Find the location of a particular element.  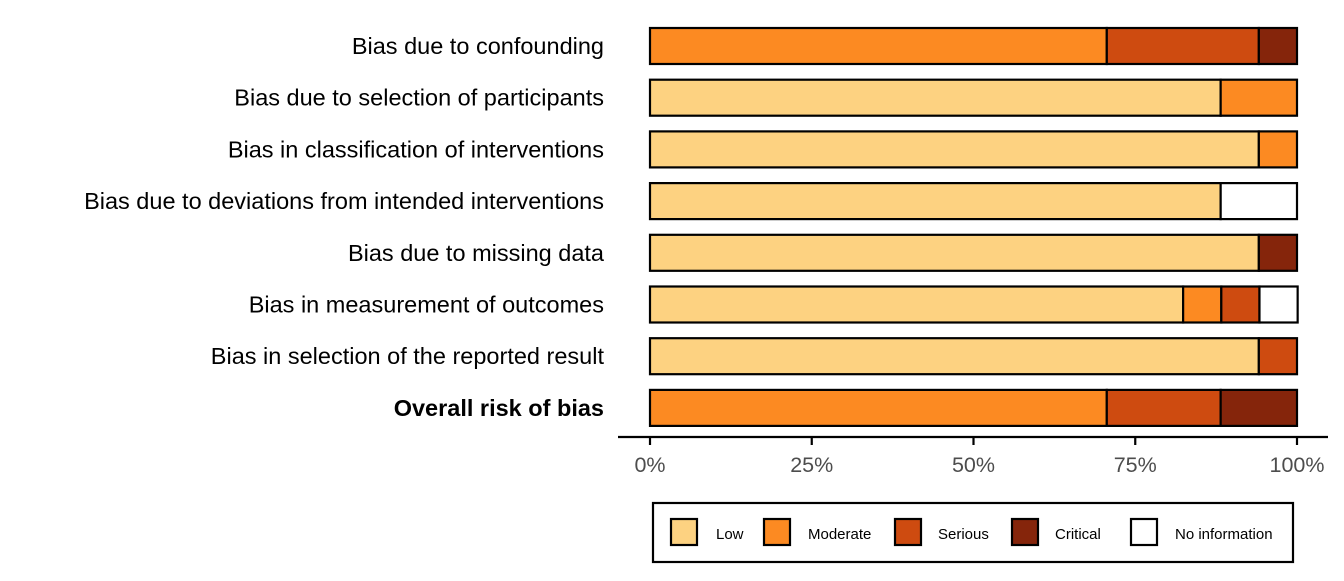

x-tick-label: 25% is located at coordinates (811, 465).